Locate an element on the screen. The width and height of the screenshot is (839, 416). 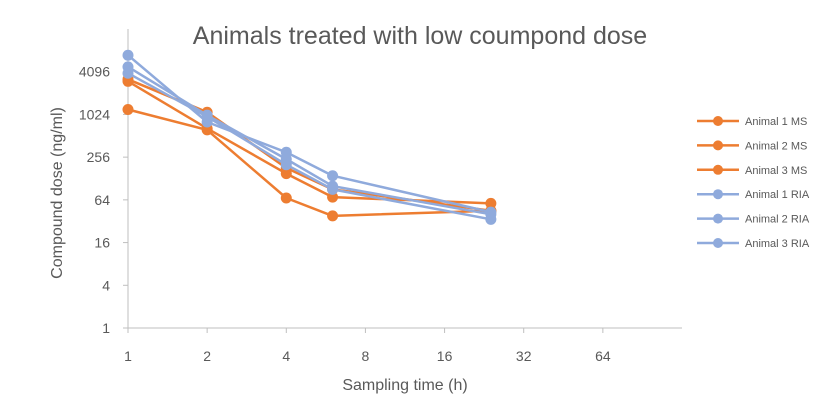
legend-label: Animal 2 MS is located at coordinates (776, 146).